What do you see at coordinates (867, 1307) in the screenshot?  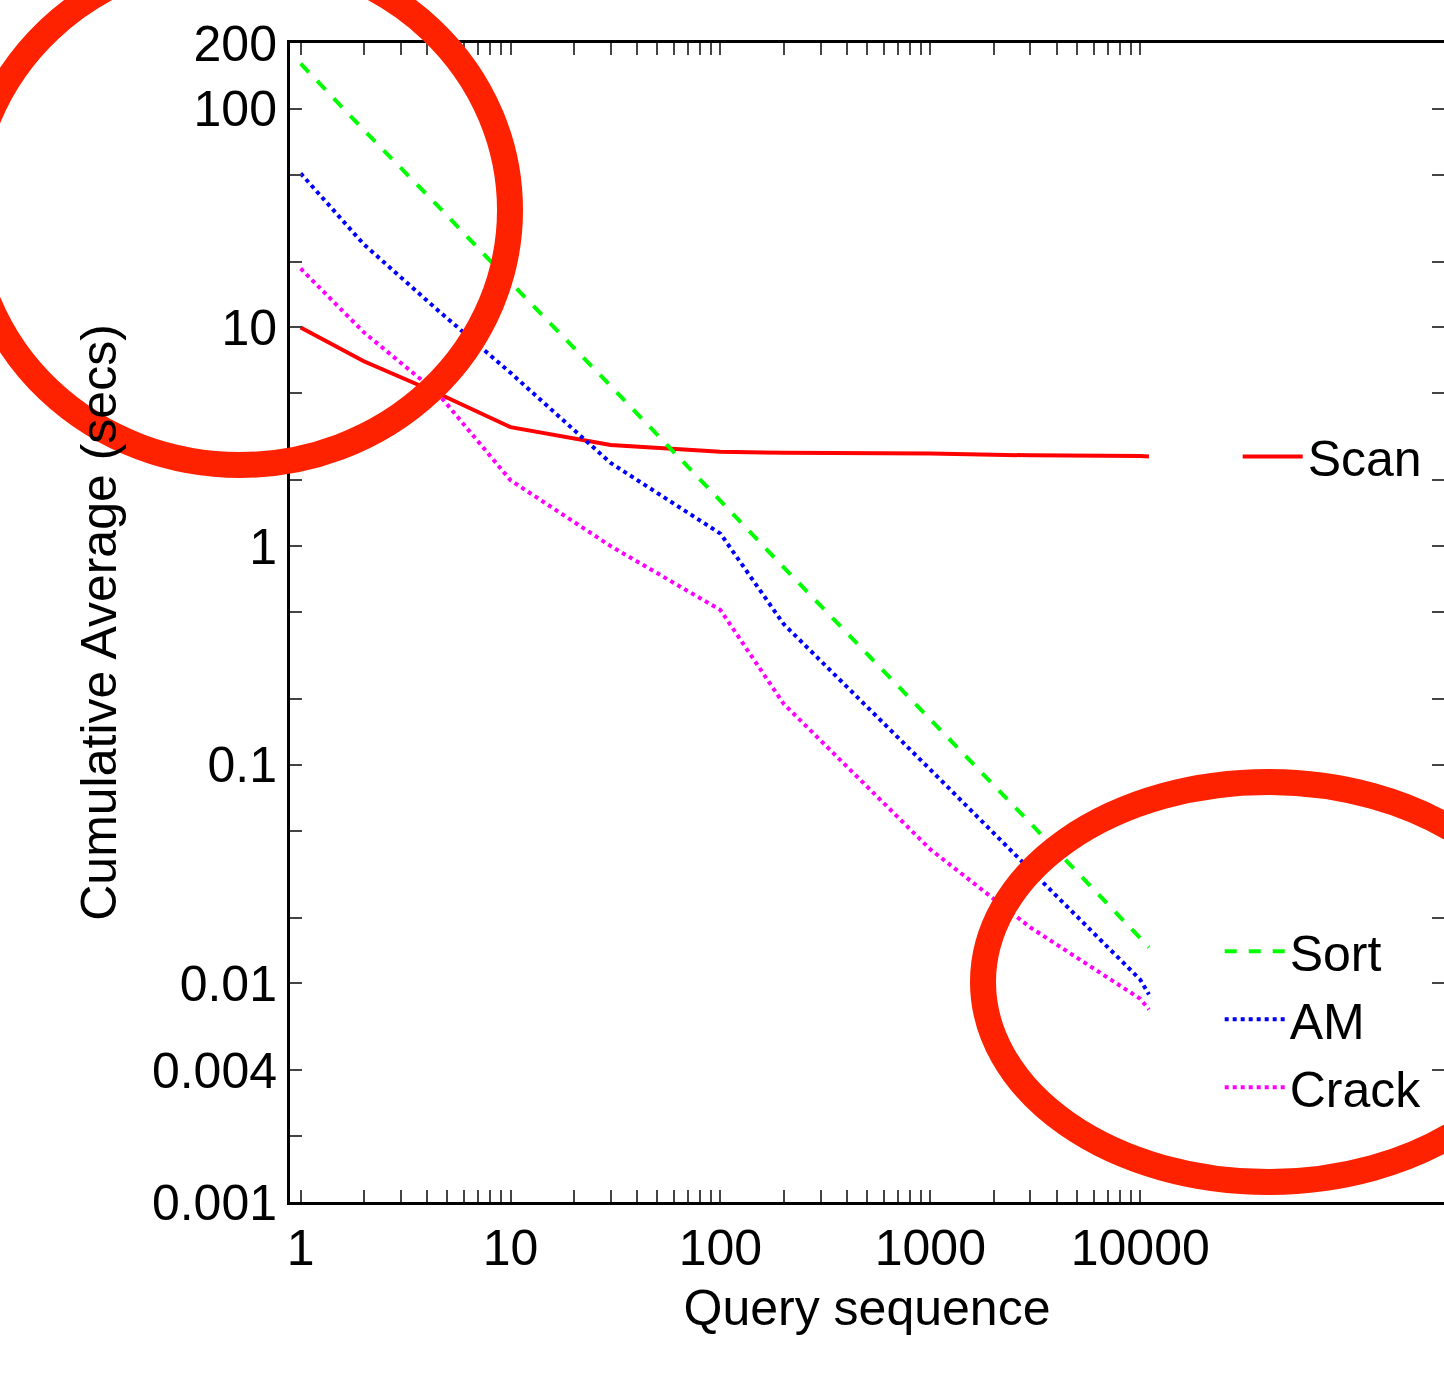 I see `x-axis-title: Query sequence` at bounding box center [867, 1307].